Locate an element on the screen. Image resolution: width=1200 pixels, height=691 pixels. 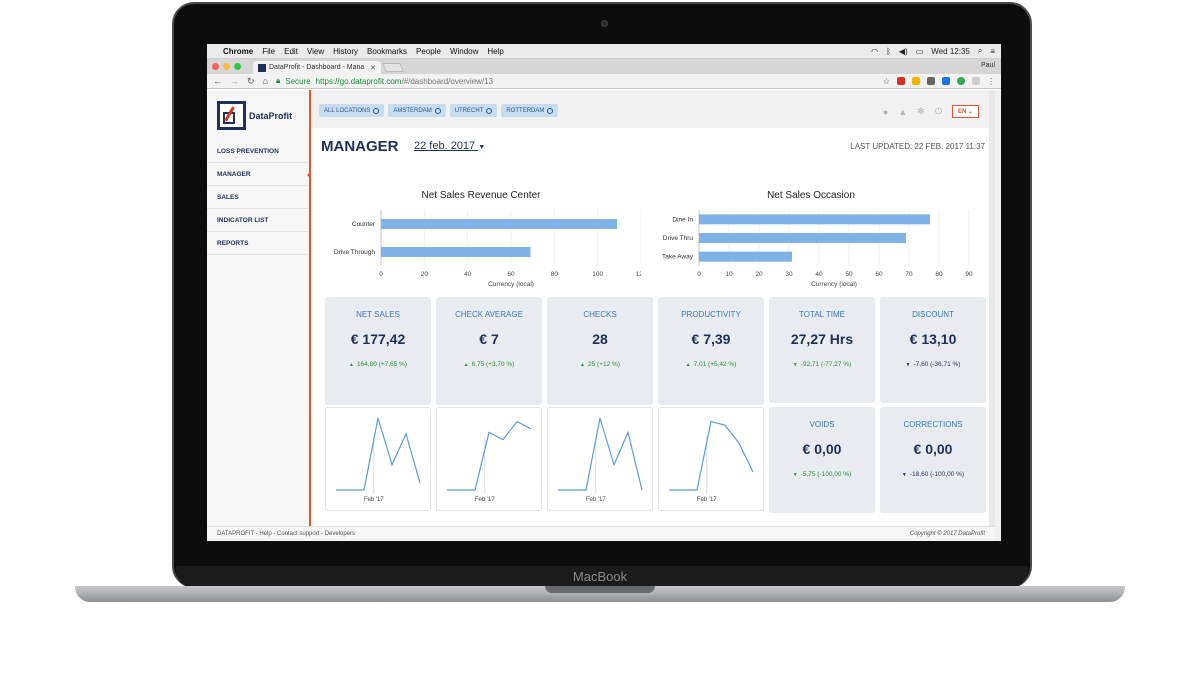
close-tab-icon: ✕ is located at coordinates (373, 68).